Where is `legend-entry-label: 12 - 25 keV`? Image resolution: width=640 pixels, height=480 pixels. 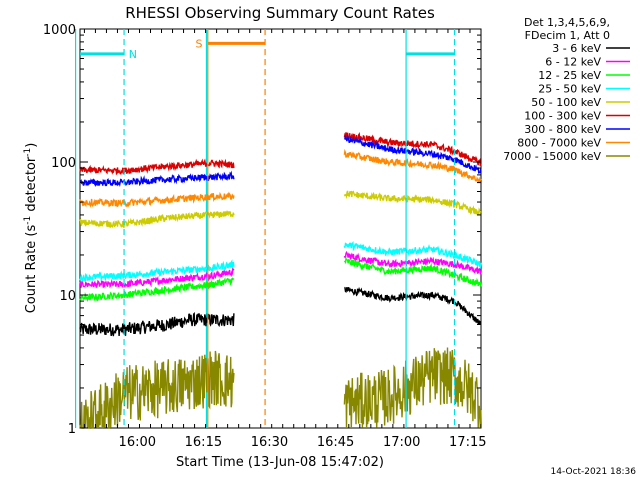
legend-entry-label: 12 - 25 keV is located at coordinates (569, 75).